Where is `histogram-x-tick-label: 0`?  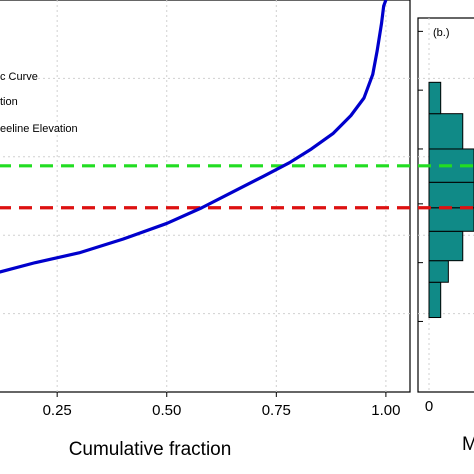 histogram-x-tick-label: 0 is located at coordinates (429, 406).